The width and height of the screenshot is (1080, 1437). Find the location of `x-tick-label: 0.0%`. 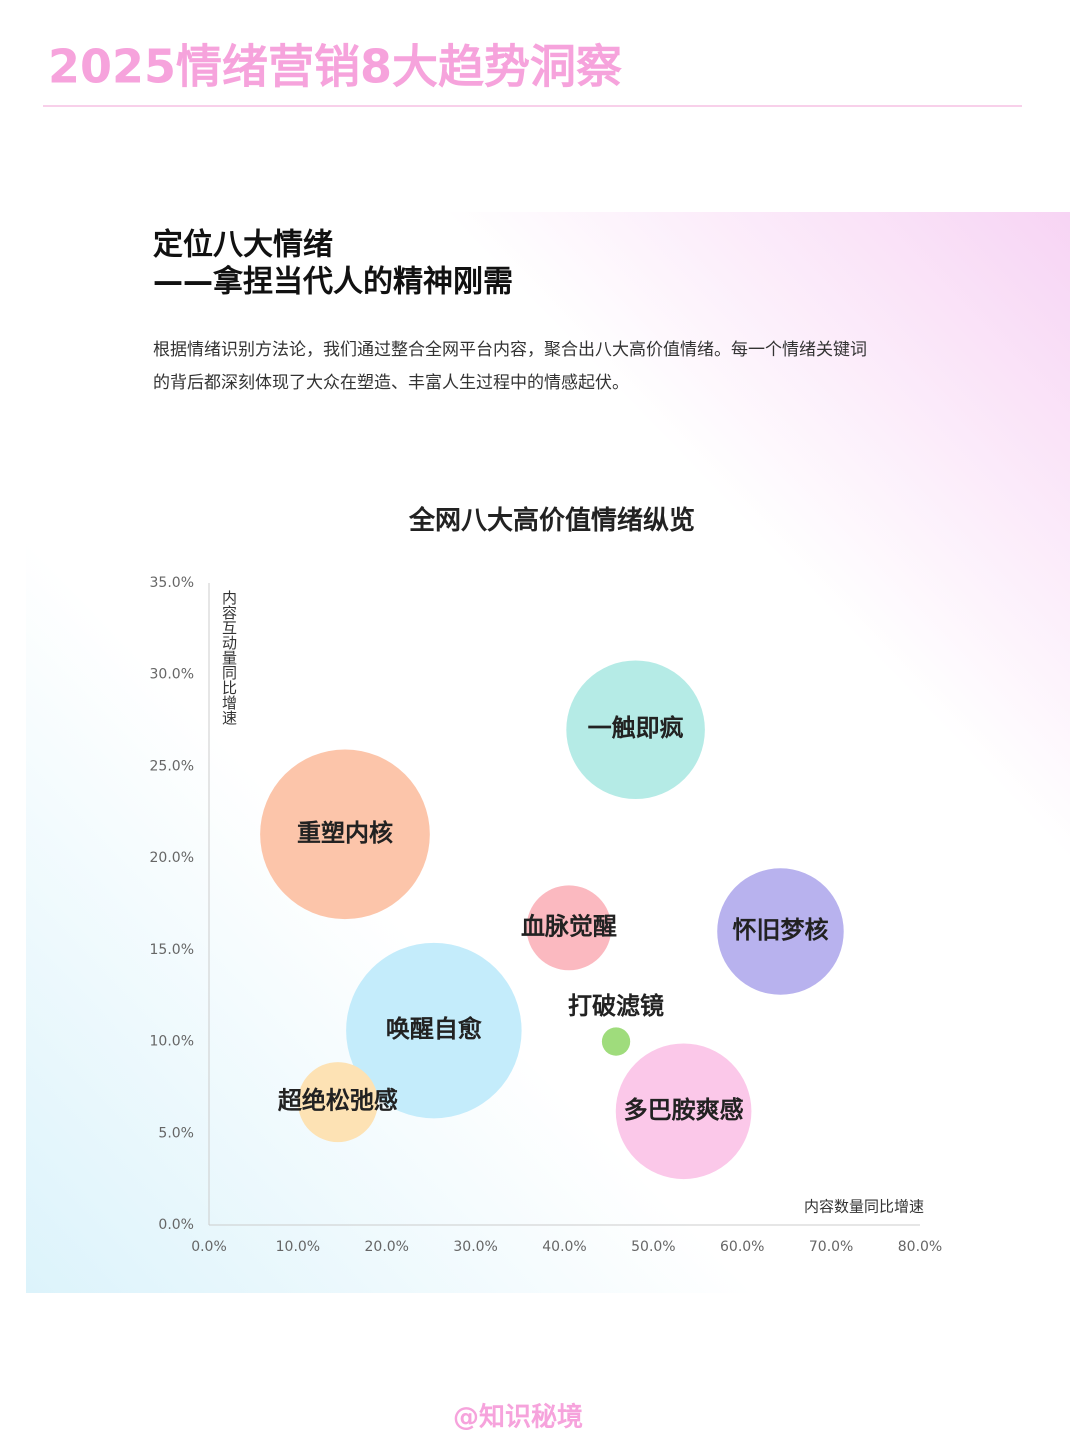

x-tick-label: 0.0% is located at coordinates (209, 1247).